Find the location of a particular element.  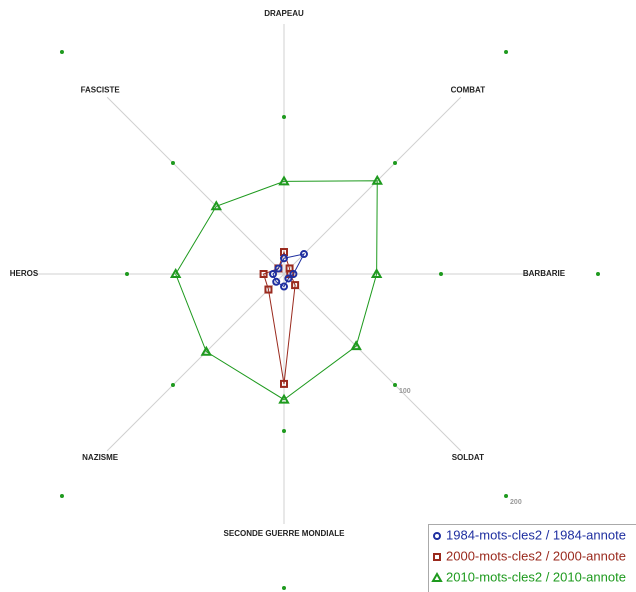

series-line is located at coordinates (276, 290).